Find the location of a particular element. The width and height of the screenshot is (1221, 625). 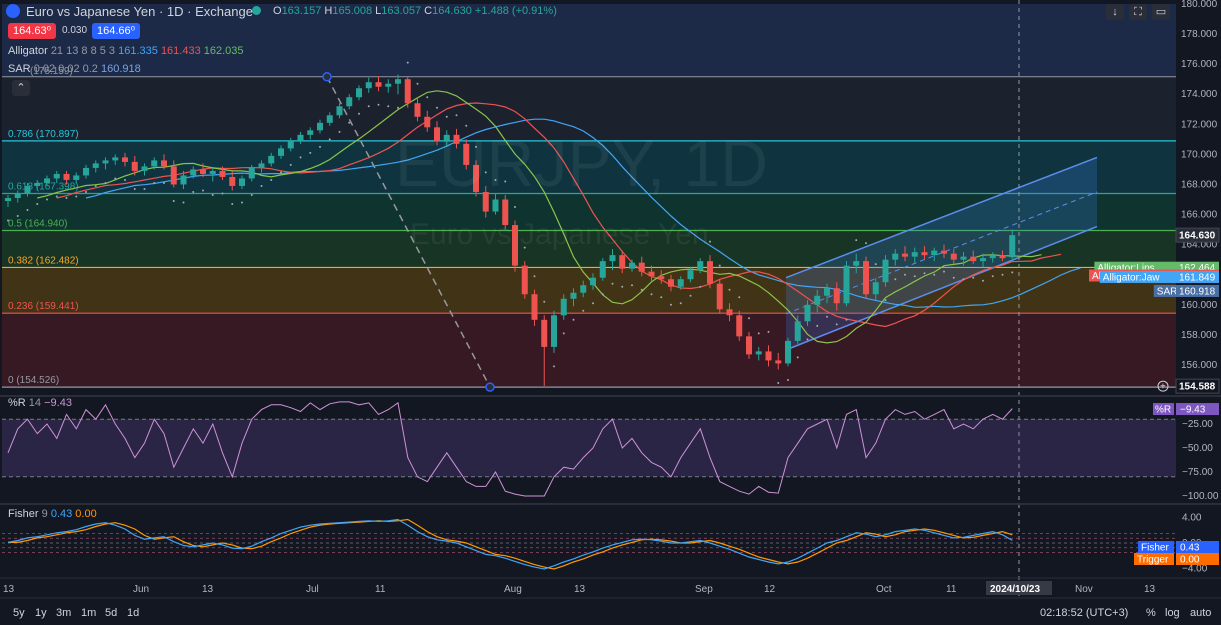

sell-button: 164.63⁰ is located at coordinates (32, 31).